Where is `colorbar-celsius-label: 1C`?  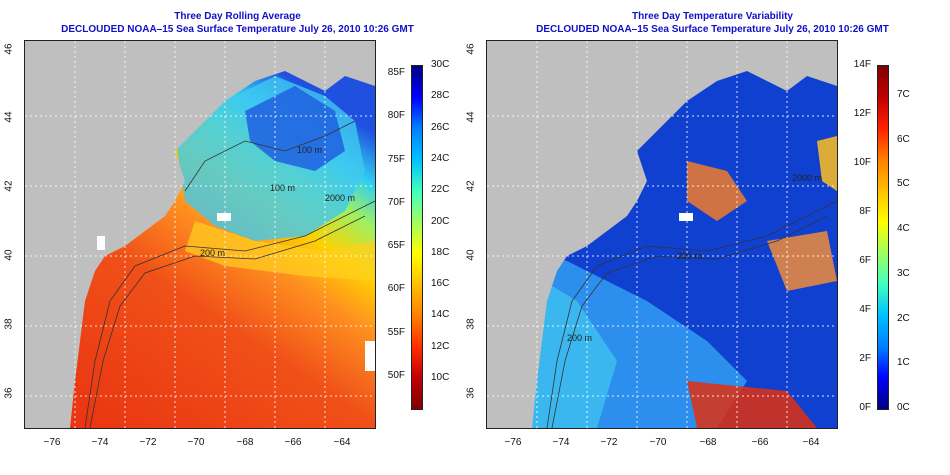
colorbar-celsius-label: 1C is located at coordinates (903, 363).